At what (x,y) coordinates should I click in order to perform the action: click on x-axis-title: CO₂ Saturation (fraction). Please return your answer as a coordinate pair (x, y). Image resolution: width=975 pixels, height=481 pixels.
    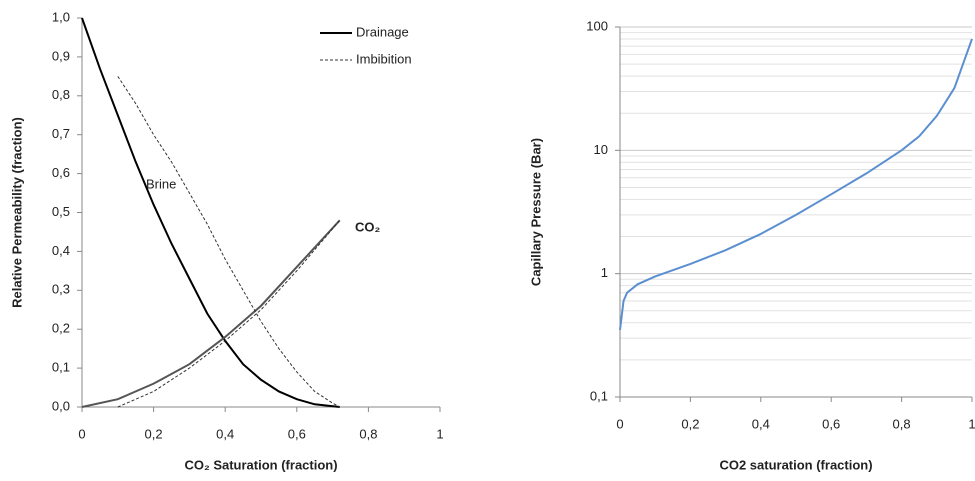
    Looking at the image, I should click on (260, 464).